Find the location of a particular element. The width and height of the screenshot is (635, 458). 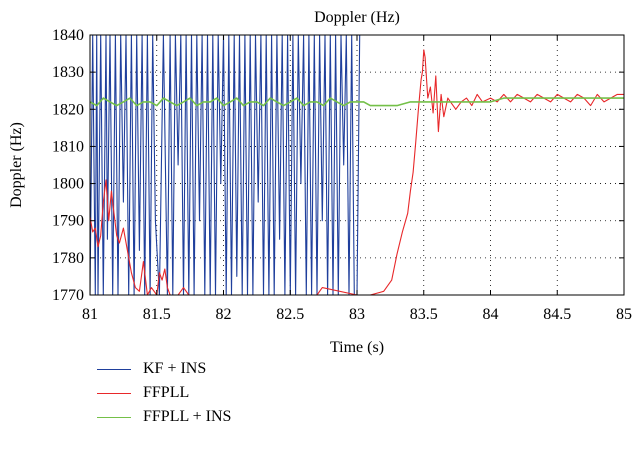

y-tick-label: 1770 is located at coordinates (68, 295).